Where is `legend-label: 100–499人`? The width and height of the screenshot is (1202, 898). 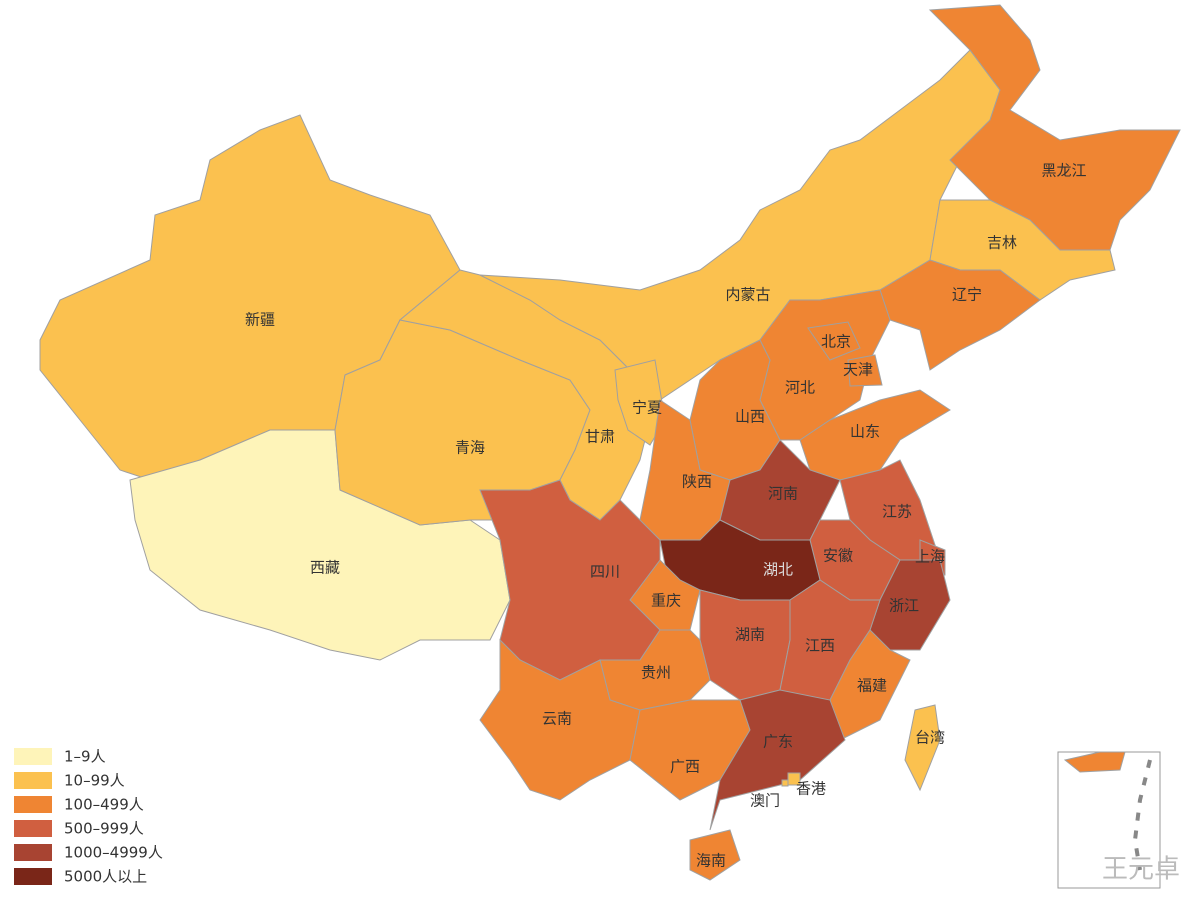
legend-label: 100–499人 is located at coordinates (104, 805).